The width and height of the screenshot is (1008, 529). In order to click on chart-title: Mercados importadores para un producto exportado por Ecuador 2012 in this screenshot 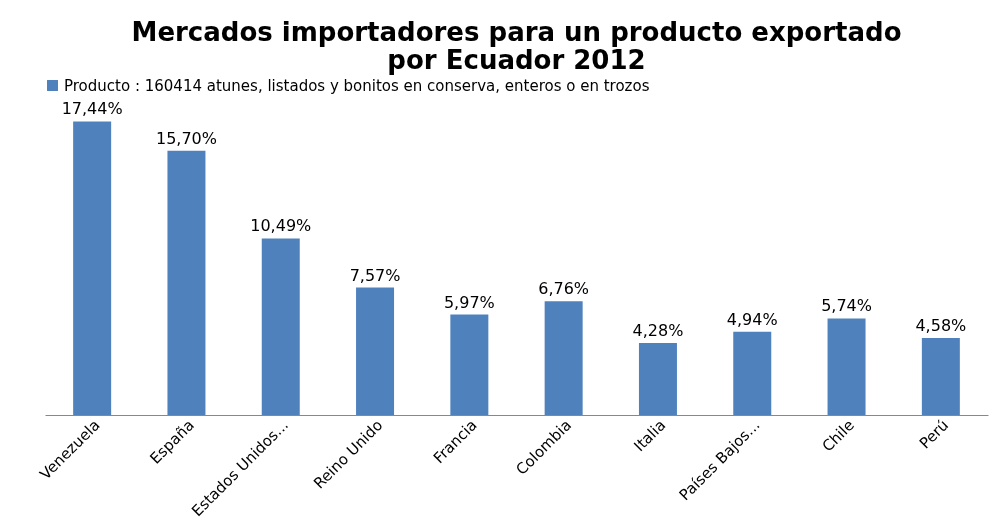, I will do `click(516, 46)`.